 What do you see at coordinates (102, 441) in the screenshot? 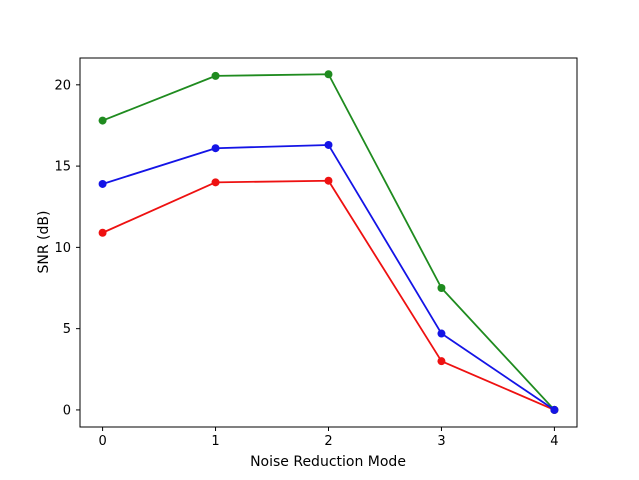
I see `x-tick-label: 0` at bounding box center [102, 441].